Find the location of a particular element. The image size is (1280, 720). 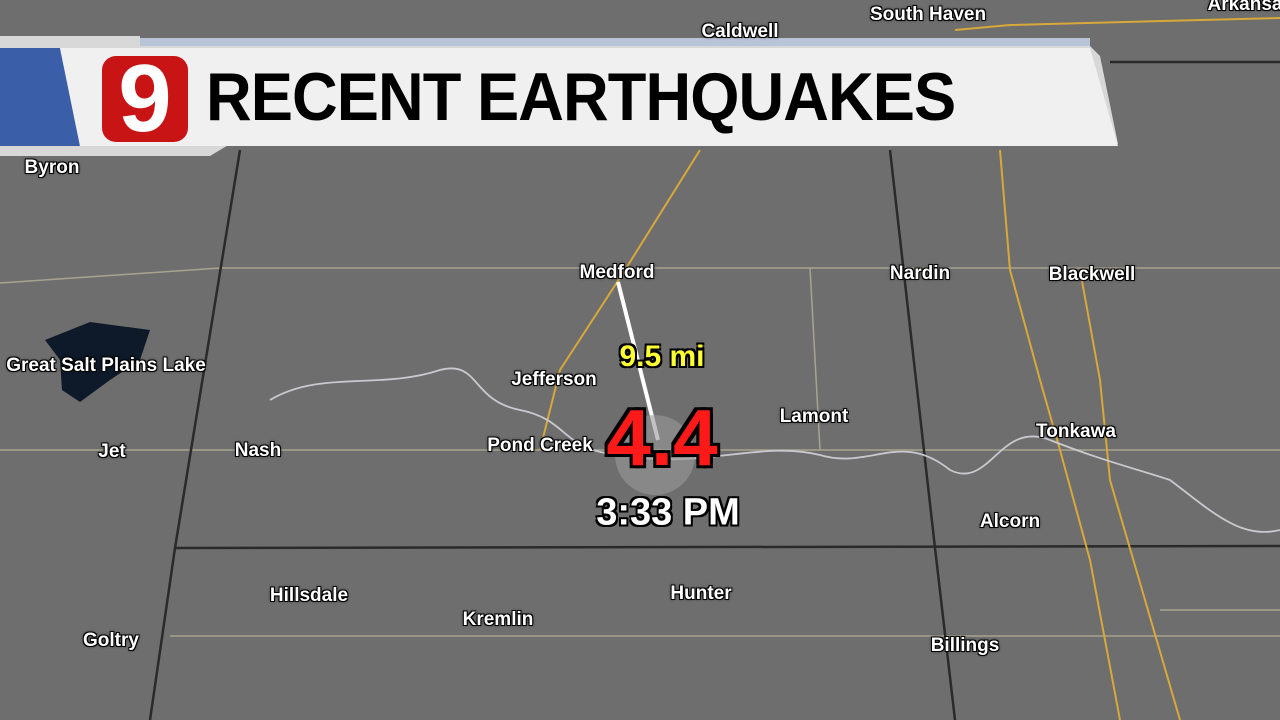

distance-line is located at coordinates (638, 361).